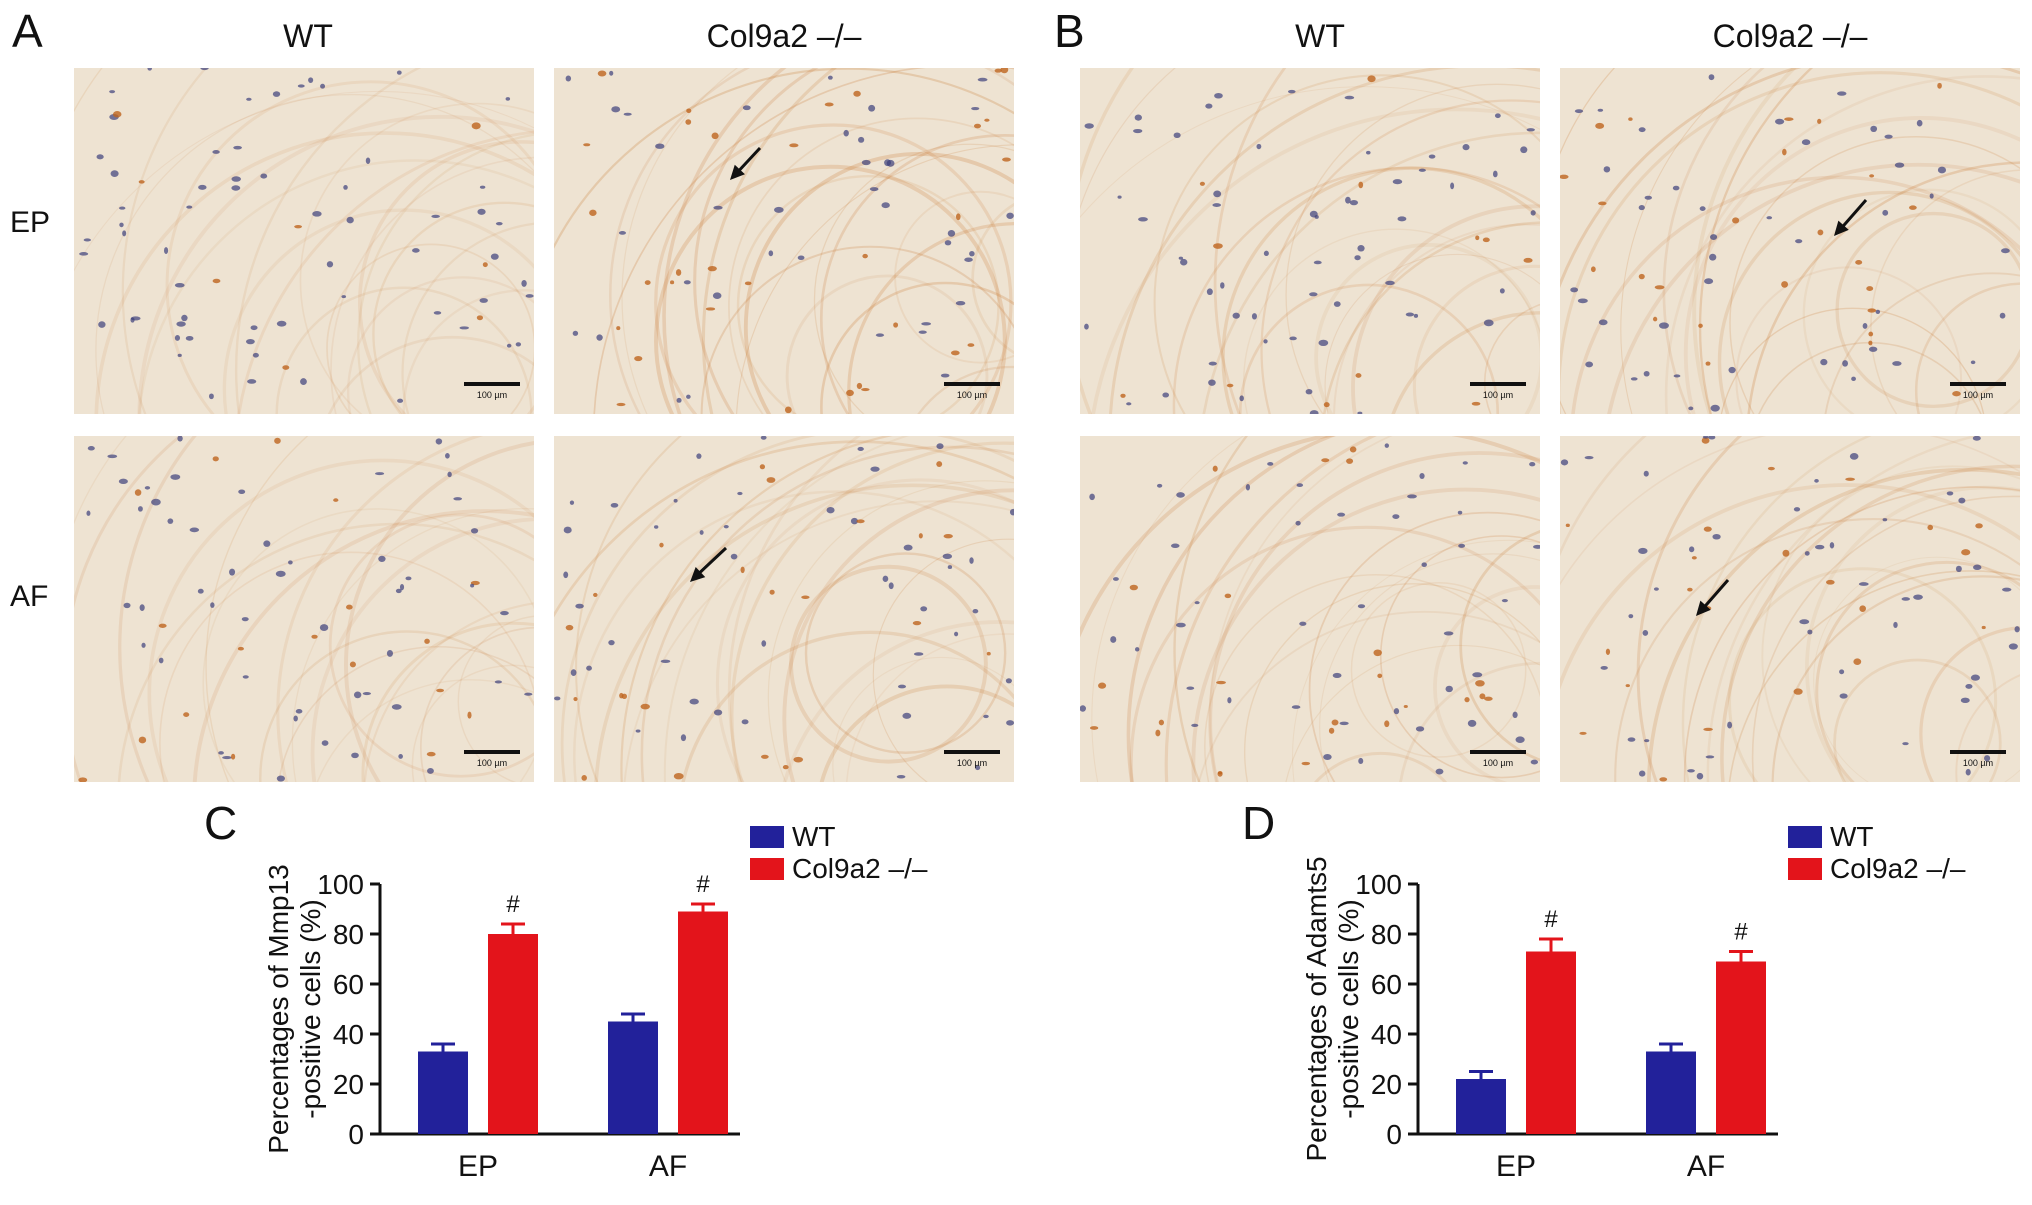  I want to click on micrograph-b-ep-ko: 100 µm, so click(1790, 241).